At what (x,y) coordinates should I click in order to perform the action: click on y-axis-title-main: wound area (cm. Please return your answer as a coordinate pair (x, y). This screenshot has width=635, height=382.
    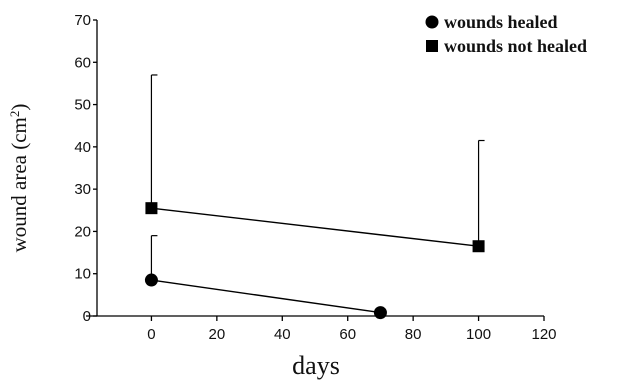
    Looking at the image, I should click on (19, 184).